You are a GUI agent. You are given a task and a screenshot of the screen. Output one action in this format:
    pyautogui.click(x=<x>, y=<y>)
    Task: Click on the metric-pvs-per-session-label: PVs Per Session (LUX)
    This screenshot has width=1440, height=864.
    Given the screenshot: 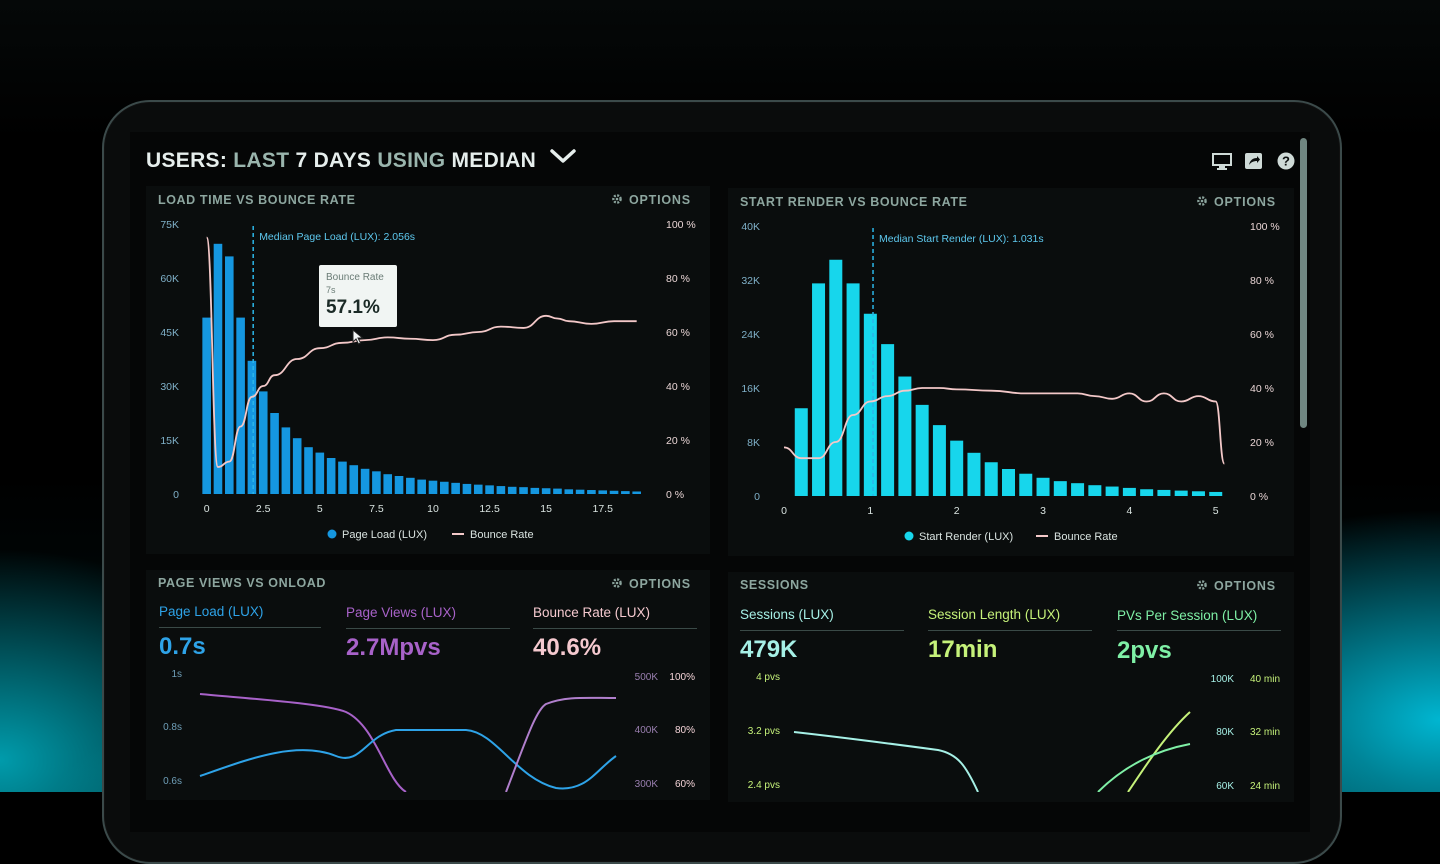 What is the action you would take?
    pyautogui.click(x=1187, y=615)
    